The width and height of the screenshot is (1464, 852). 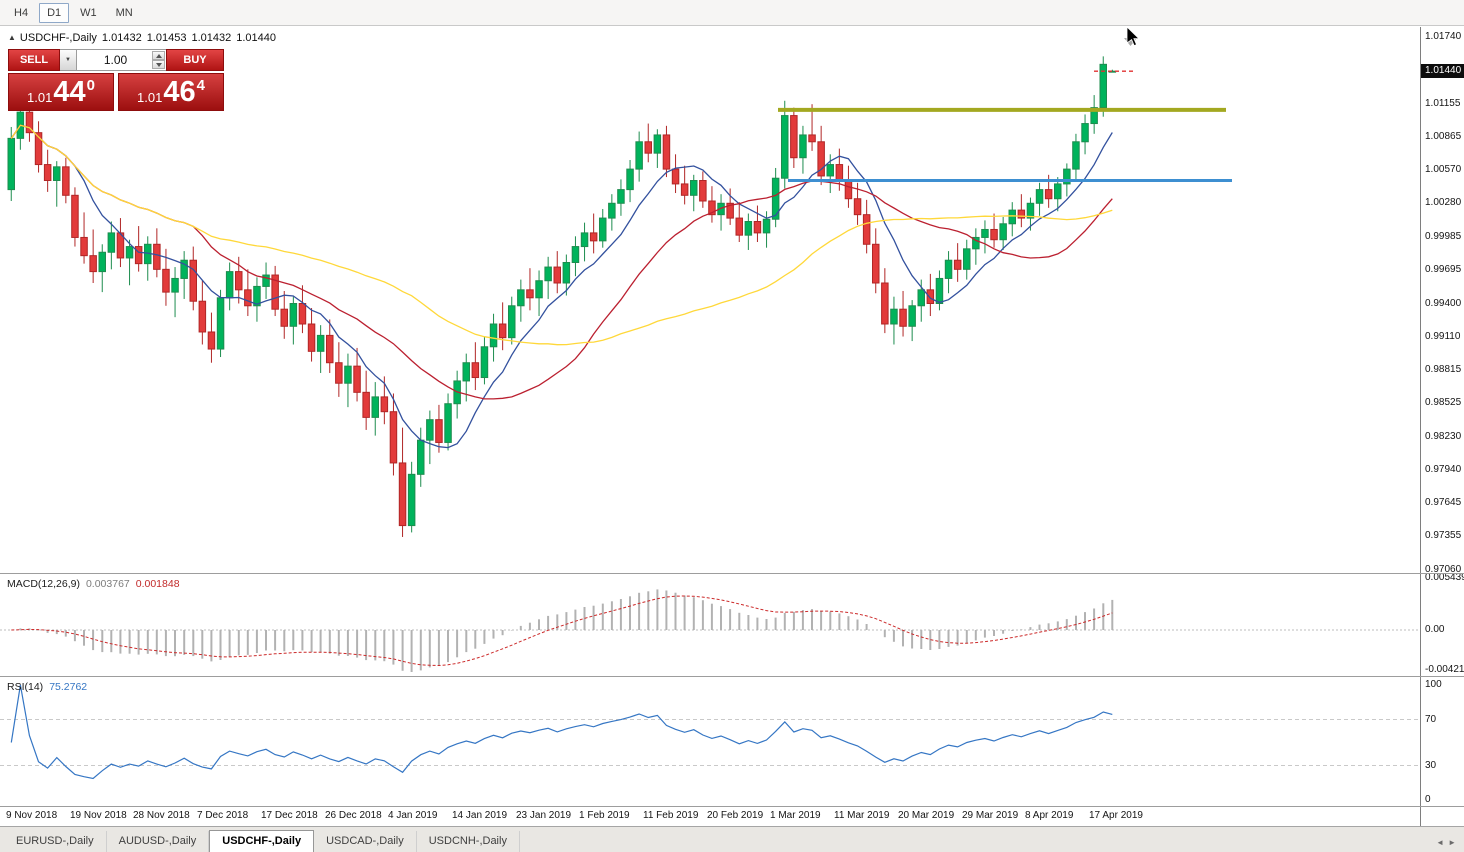 I want to click on rsi-axis-label: 100, so click(x=1433, y=684).